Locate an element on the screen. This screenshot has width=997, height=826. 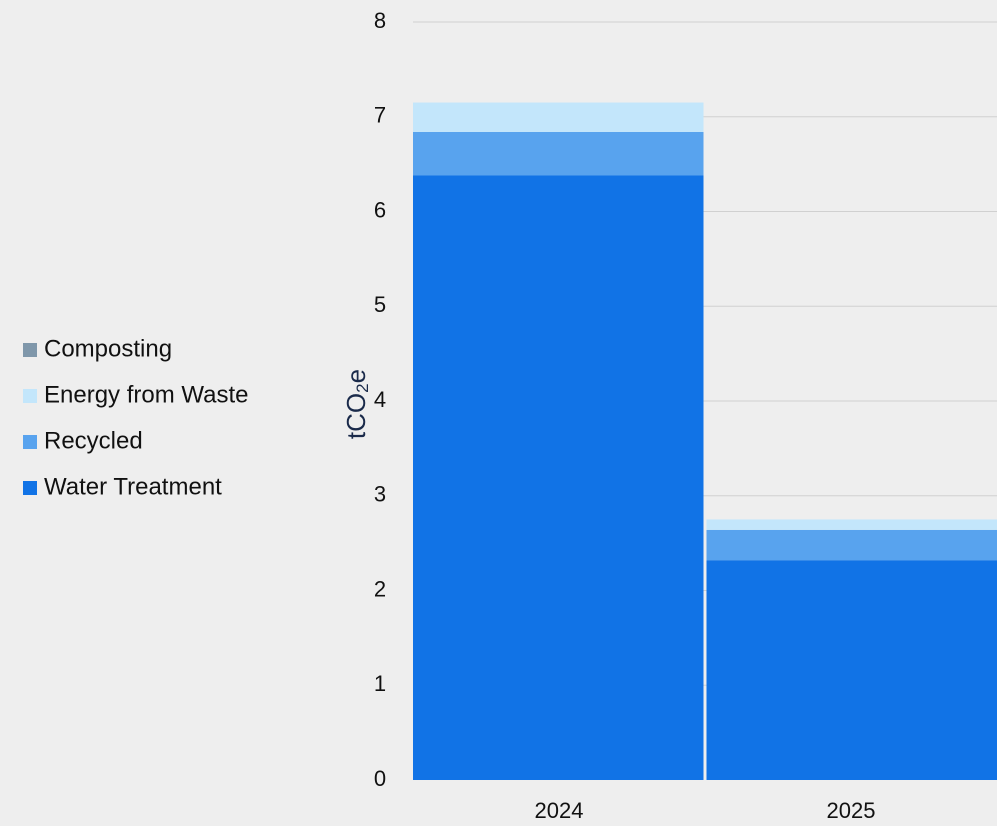
x-tick-label: 2024 is located at coordinates (559, 810).